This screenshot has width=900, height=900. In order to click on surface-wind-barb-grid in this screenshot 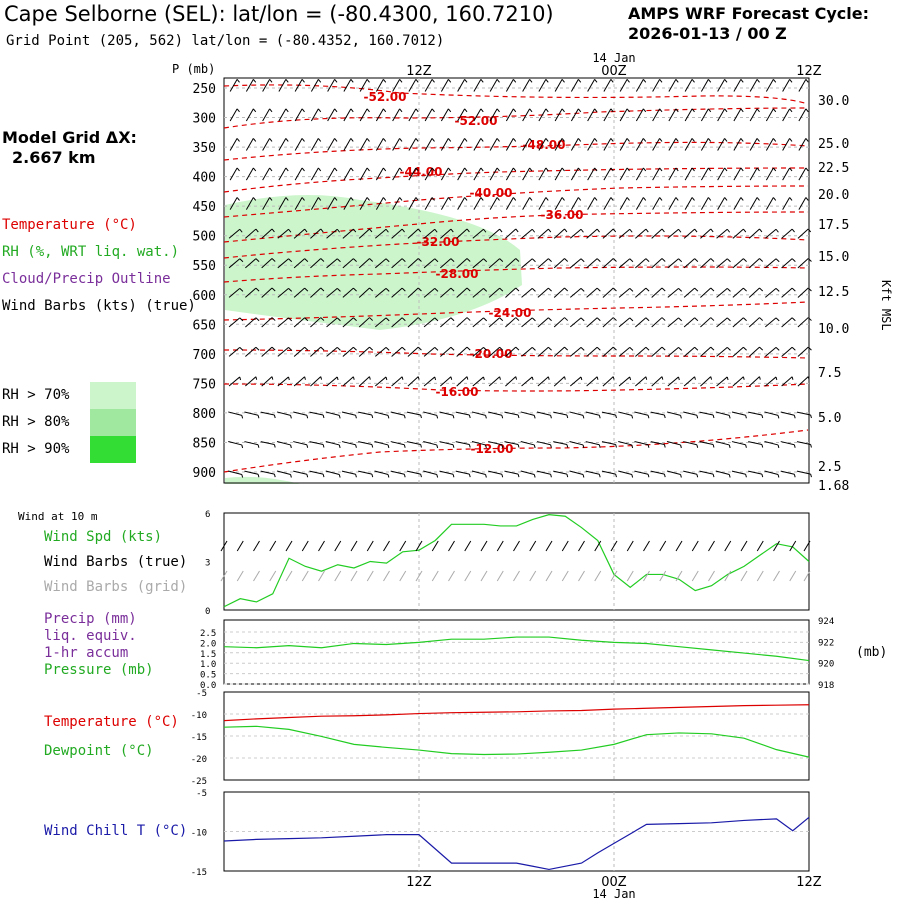, I will do `click(386, 576)`.